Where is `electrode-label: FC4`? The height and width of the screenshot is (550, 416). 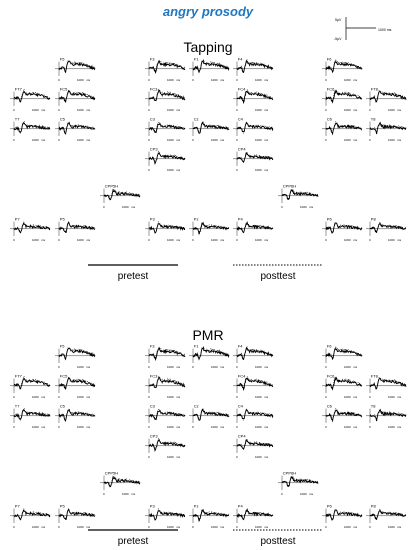 electrode-label: FC4 is located at coordinates (242, 89).